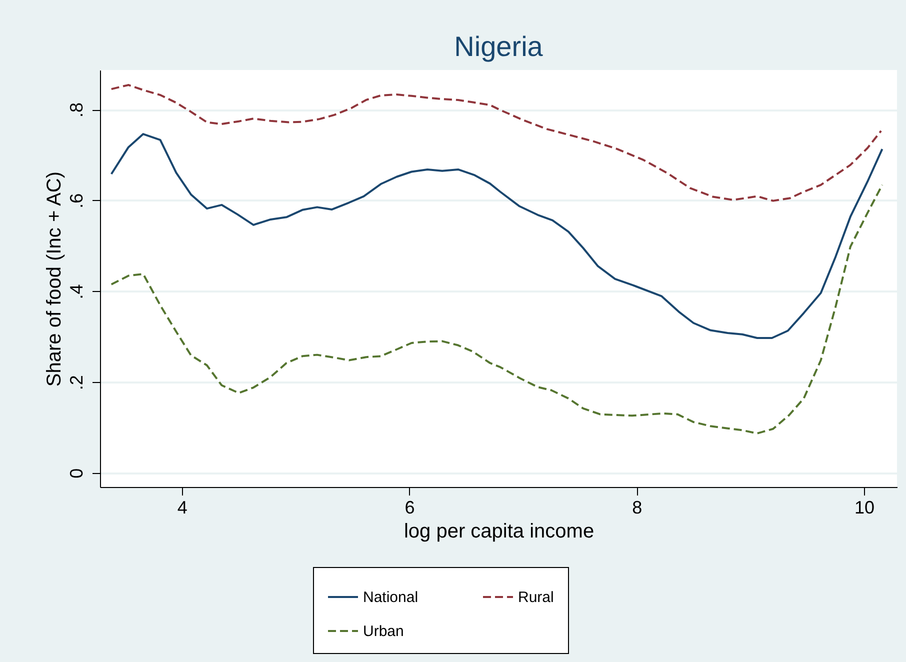 Image resolution: width=906 pixels, height=662 pixels. I want to click on x-tick-label: 10, so click(864, 508).